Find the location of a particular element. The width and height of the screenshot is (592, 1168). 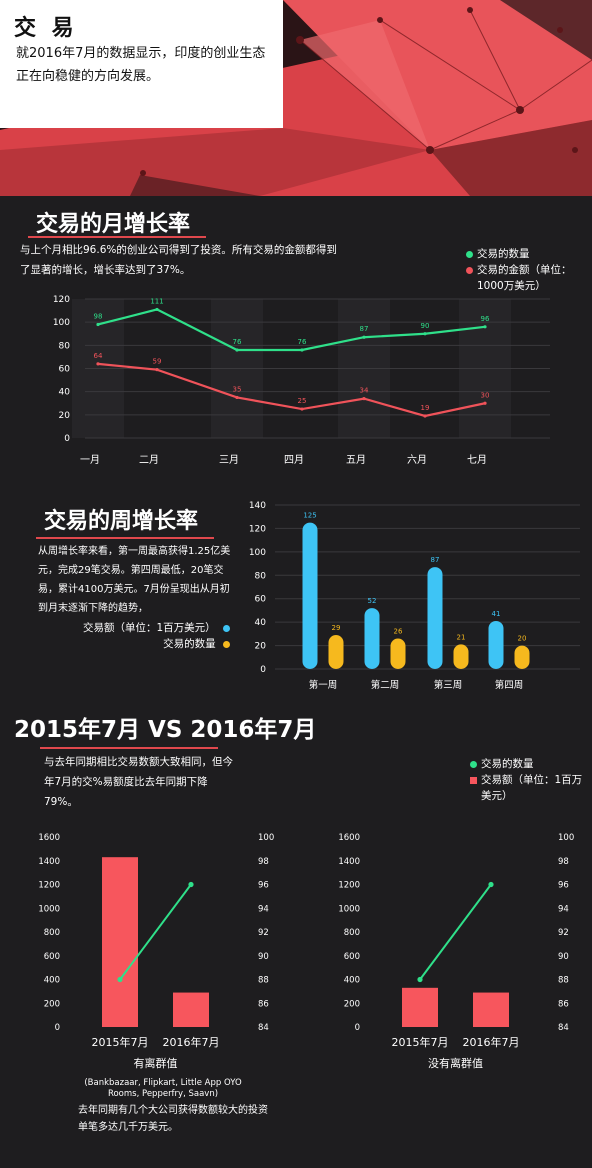

x-tick-label: 第一周 is located at coordinates (323, 685).